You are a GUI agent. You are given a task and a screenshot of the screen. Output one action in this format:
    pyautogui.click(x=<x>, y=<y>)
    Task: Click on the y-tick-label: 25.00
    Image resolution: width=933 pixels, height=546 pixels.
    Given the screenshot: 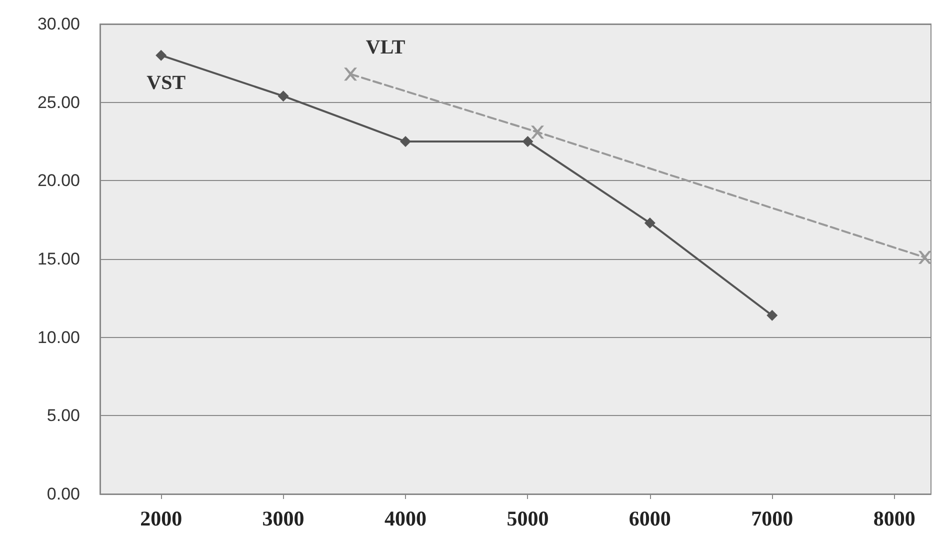 What is the action you would take?
    pyautogui.click(x=58, y=102)
    